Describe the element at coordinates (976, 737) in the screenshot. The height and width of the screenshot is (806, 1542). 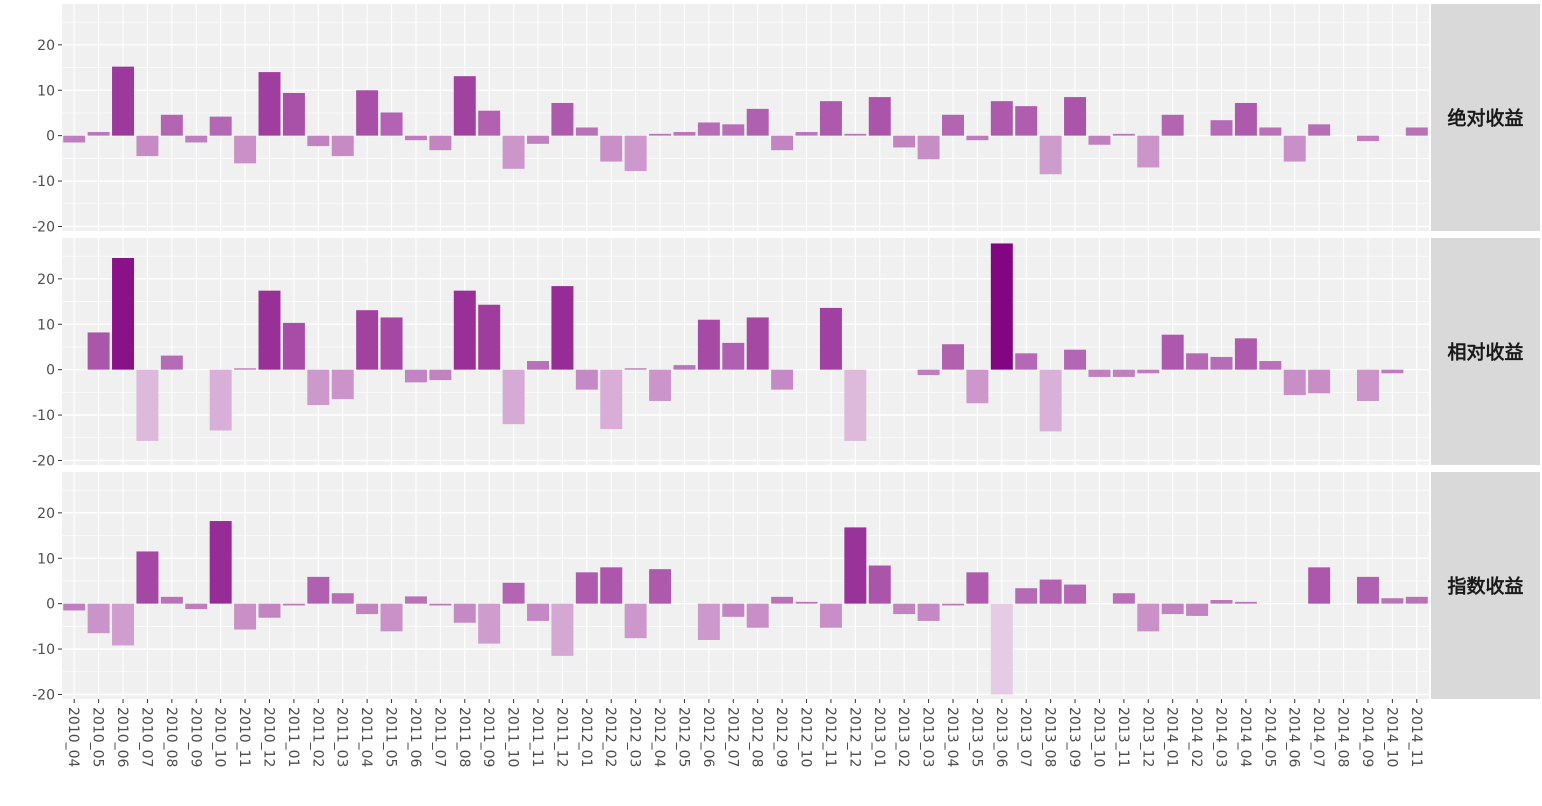
I see `x-tick-label: 2013_05` at that location.